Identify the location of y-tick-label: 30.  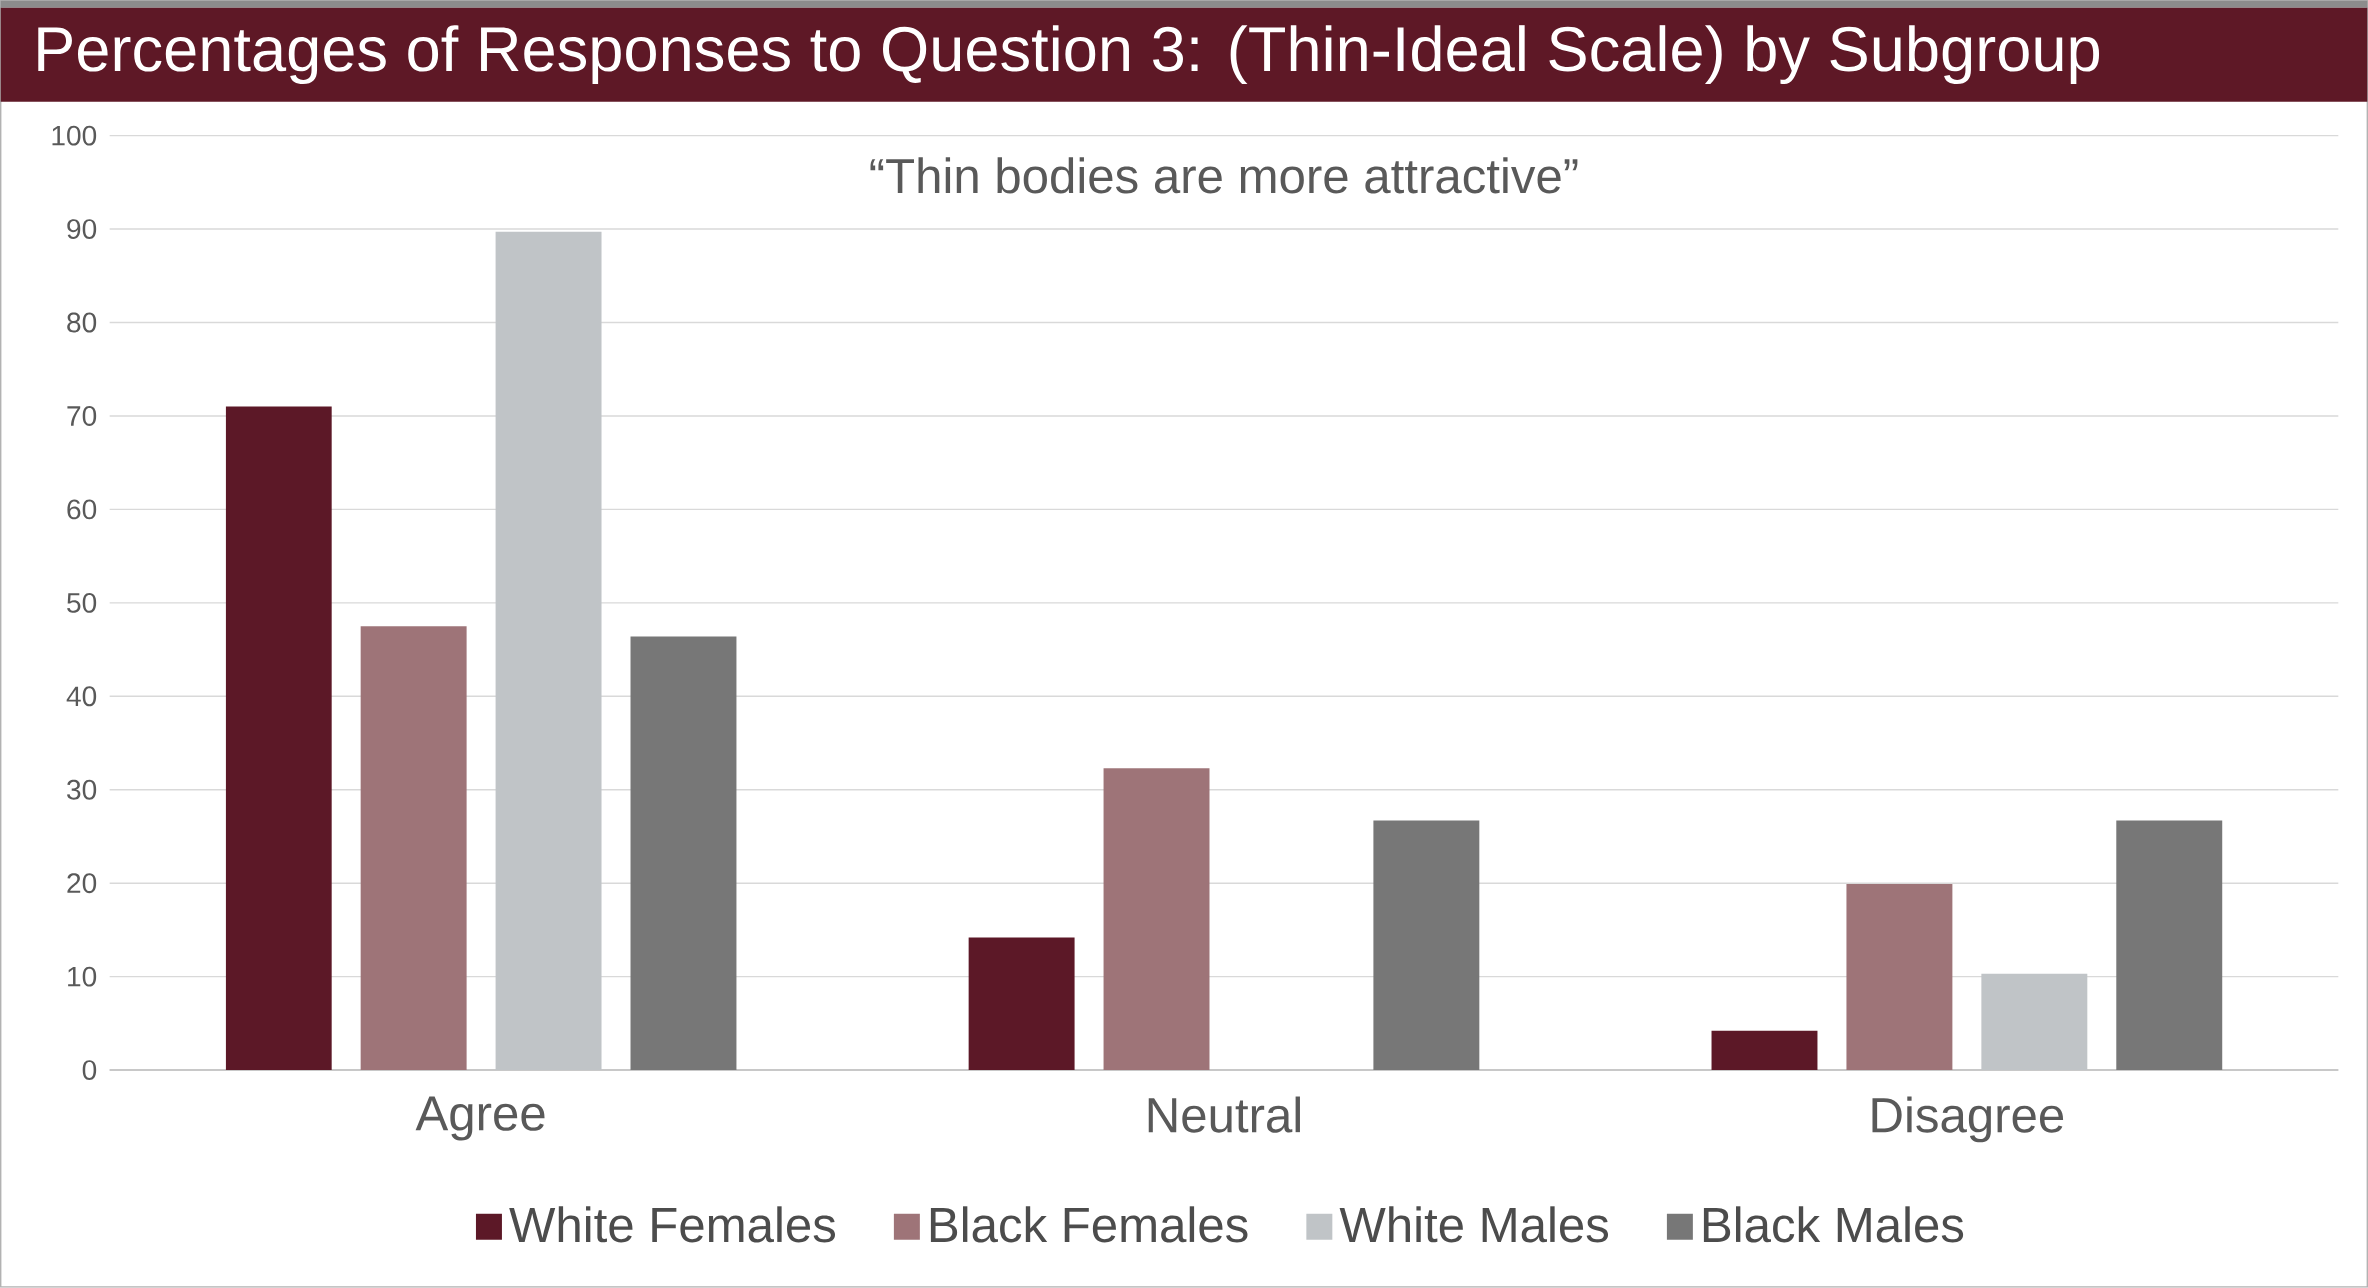
(82, 789).